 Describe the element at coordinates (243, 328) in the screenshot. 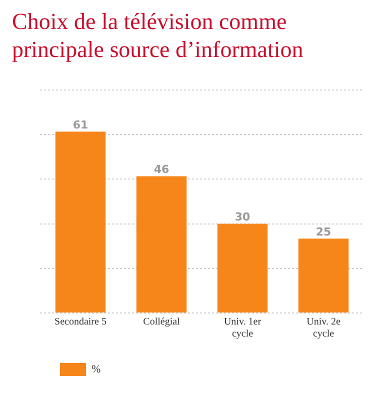

I see `x-tick-label: Univ. 1er cycle` at that location.